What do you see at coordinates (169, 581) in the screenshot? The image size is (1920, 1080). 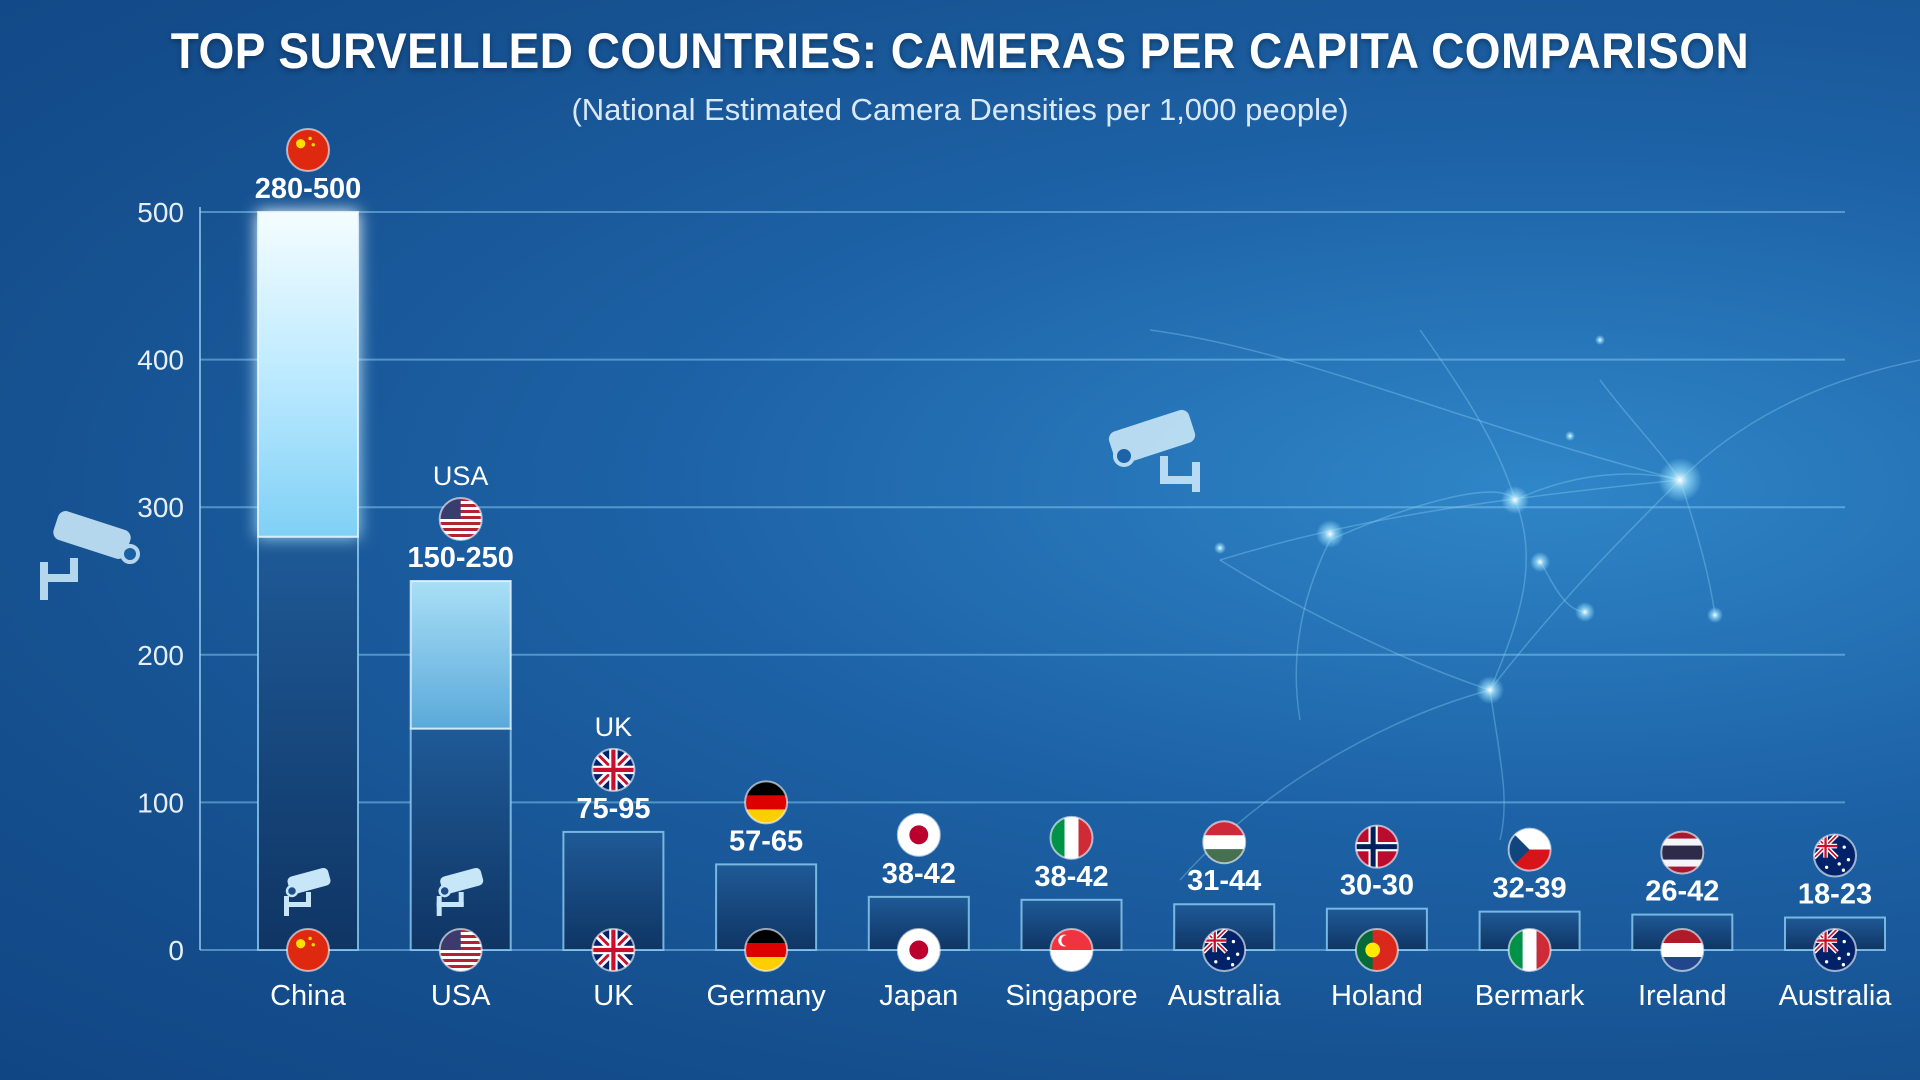 I see `y-axis: 0 100 200 300 400 500` at bounding box center [169, 581].